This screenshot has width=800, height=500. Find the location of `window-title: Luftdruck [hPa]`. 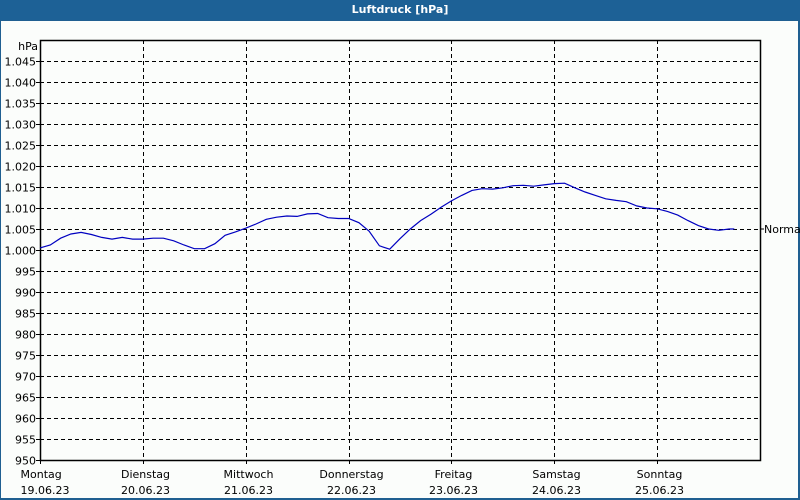

window-title: Luftdruck [hPa] is located at coordinates (400, 10).